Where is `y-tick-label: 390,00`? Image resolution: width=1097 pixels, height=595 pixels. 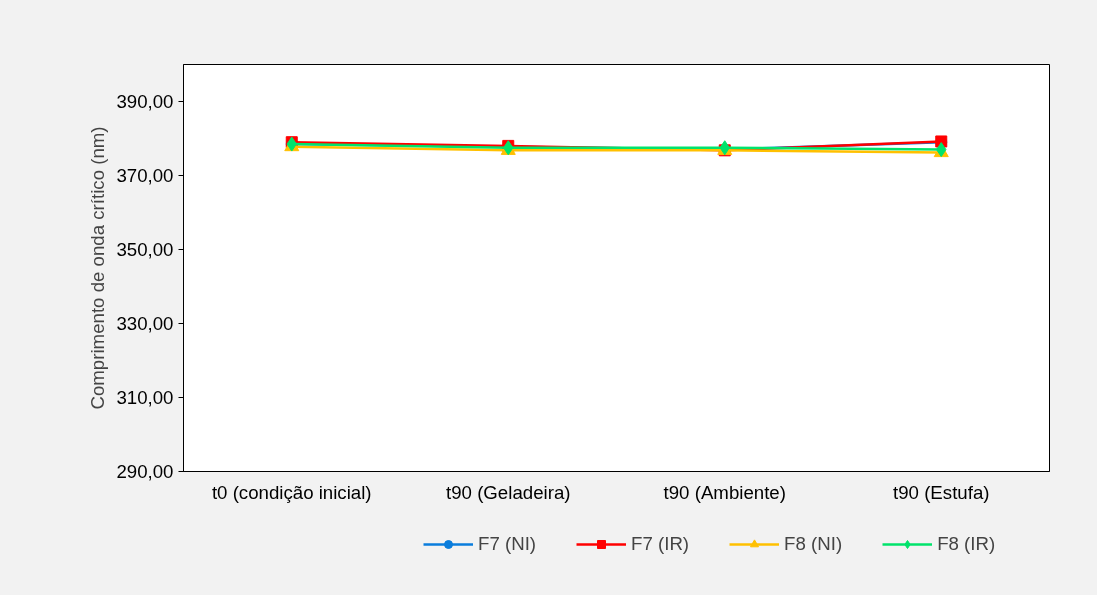 y-tick-label: 390,00 is located at coordinates (145, 101).